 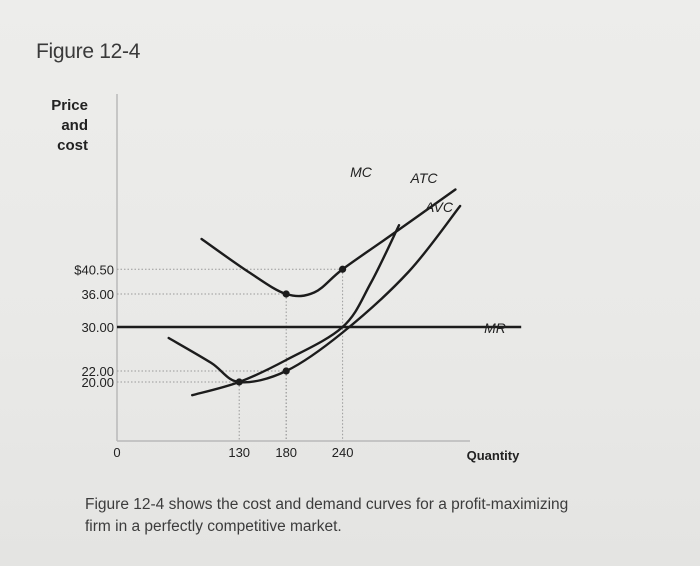 What do you see at coordinates (94, 269) in the screenshot?
I see `y-tick-label-0: $40.50` at bounding box center [94, 269].